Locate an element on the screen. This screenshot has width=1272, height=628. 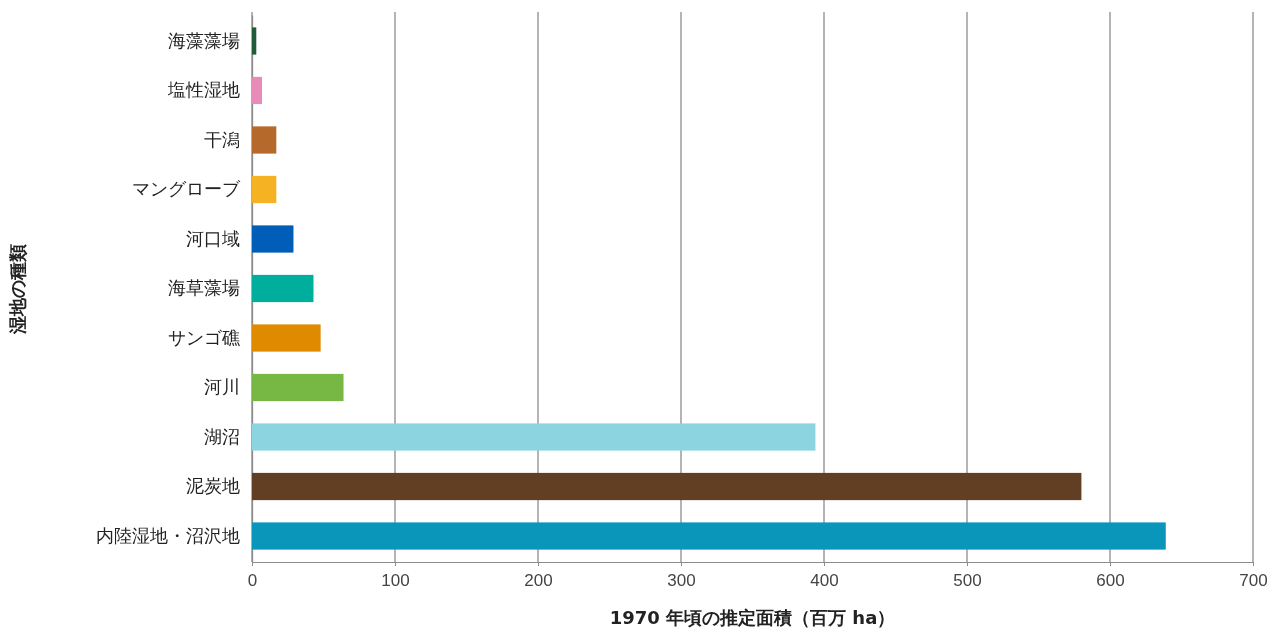
y-tick-label: 海藻藻場 is located at coordinates (204, 40).